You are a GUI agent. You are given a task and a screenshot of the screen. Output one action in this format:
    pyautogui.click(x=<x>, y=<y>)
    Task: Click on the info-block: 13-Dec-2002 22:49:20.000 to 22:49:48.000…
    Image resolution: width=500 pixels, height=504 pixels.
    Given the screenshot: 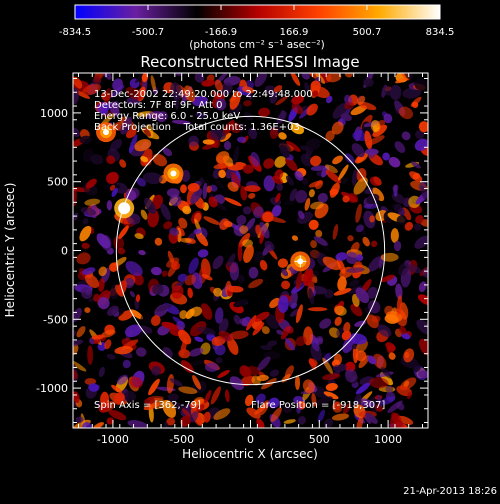 What is the action you would take?
    pyautogui.click(x=203, y=111)
    